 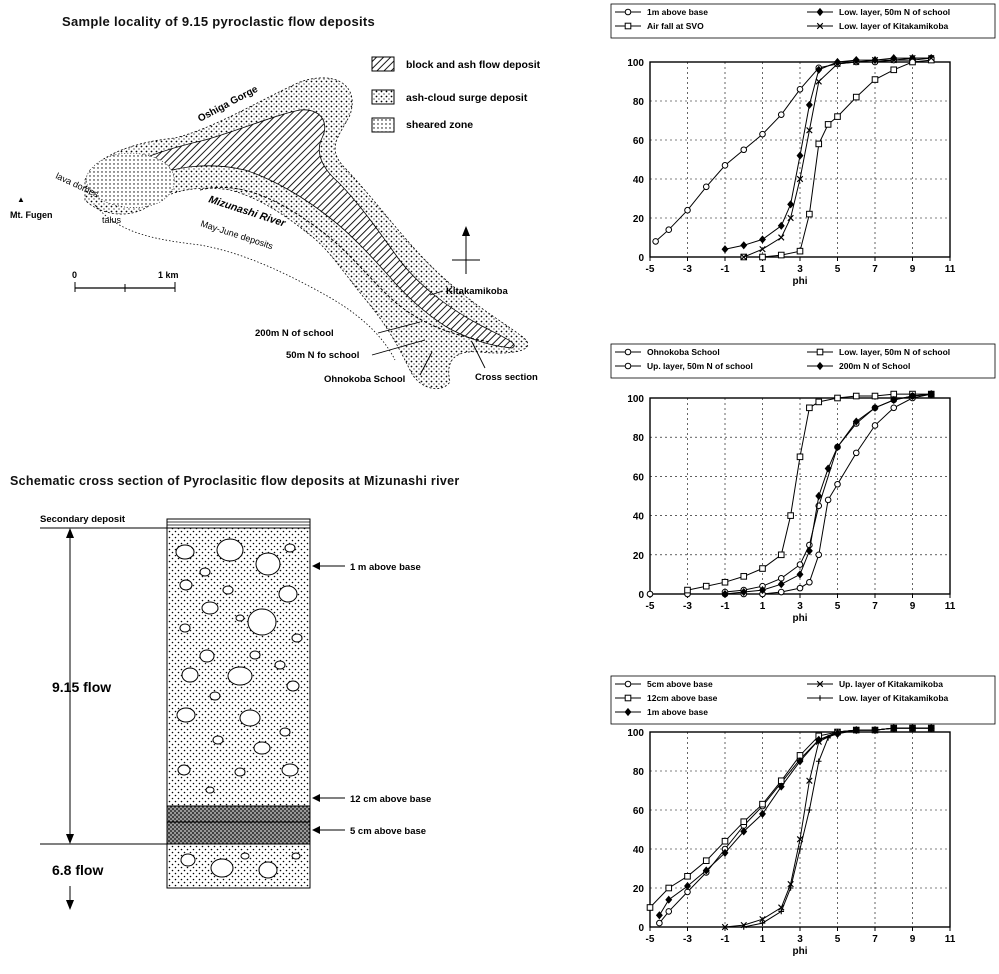 What do you see at coordinates (388, 831) in the screenshot?
I see `label-5cm-above-base: 5 cm above base` at bounding box center [388, 831].